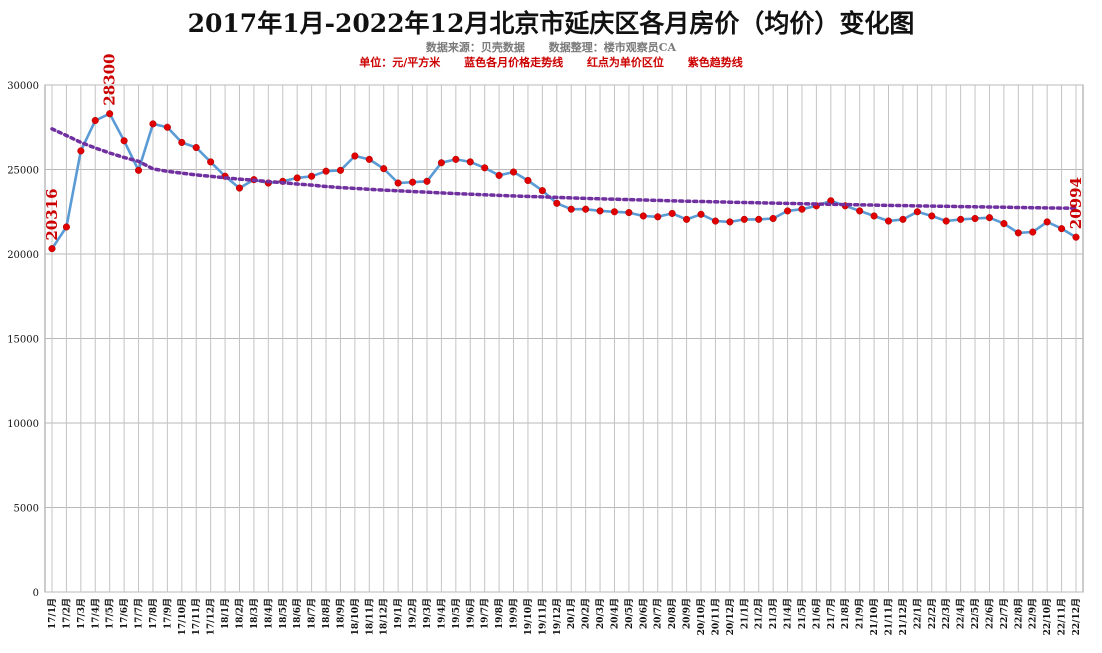  What do you see at coordinates (384, 616) in the screenshot?
I see `x-tick-label: 18/12月` at bounding box center [384, 616].